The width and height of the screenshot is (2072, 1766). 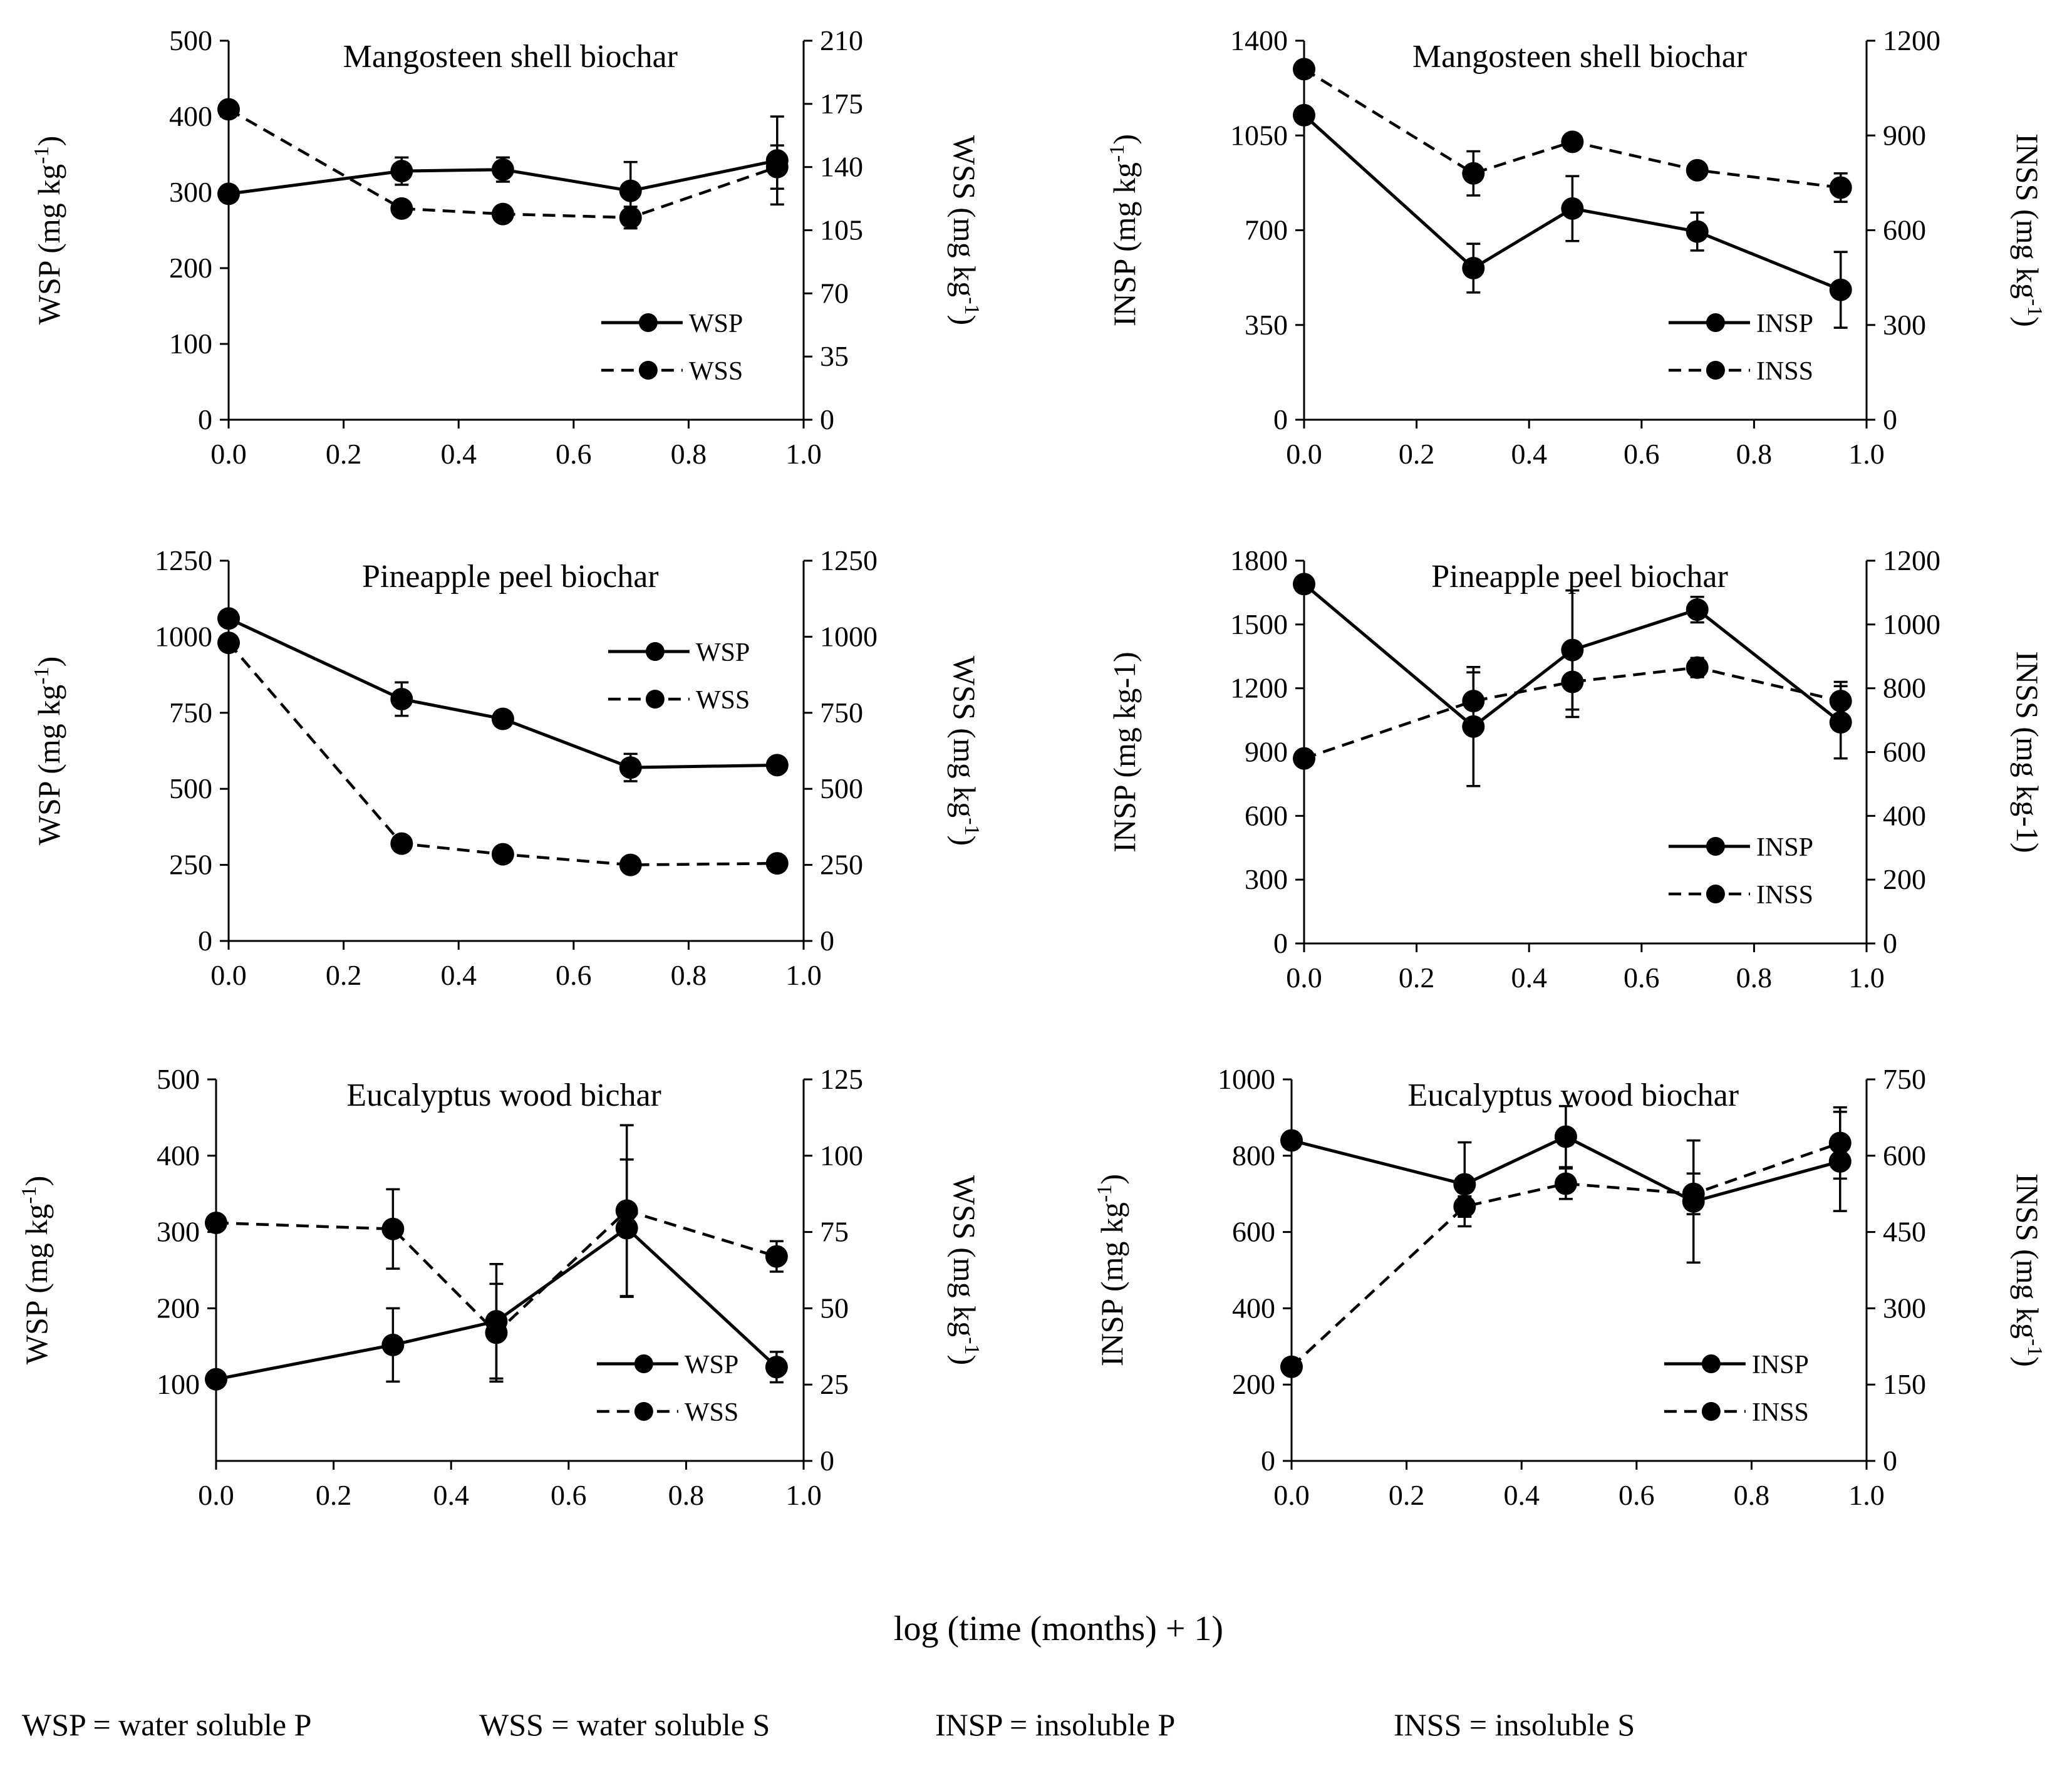 I want to click on panel-title: Mangosteen shell biochar, so click(x=1579, y=57).